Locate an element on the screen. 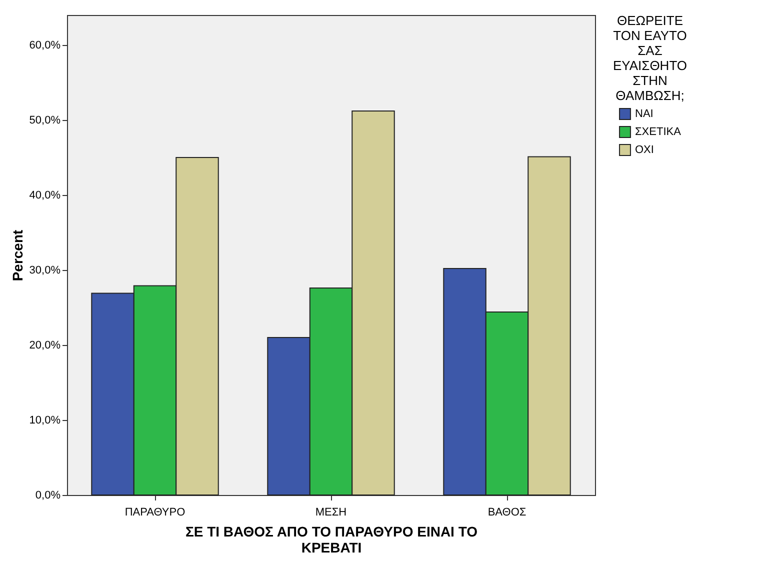 This screenshot has width=764, height=561. x-tick-label: ΠΑΡΑΘΥΡΟ is located at coordinates (155, 512).